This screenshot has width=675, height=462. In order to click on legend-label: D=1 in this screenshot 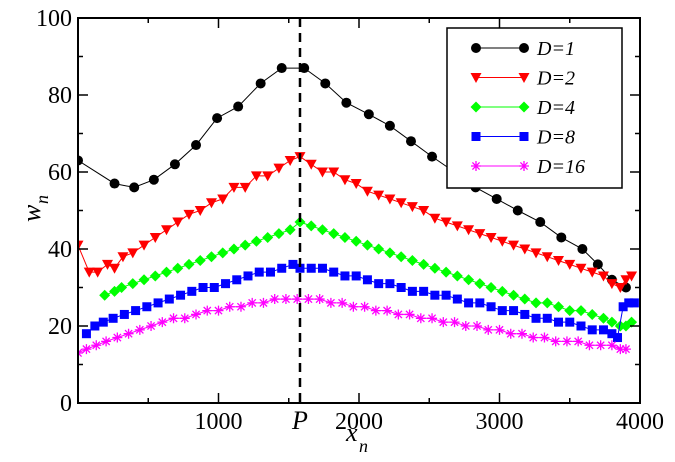, I will do `click(555, 49)`.